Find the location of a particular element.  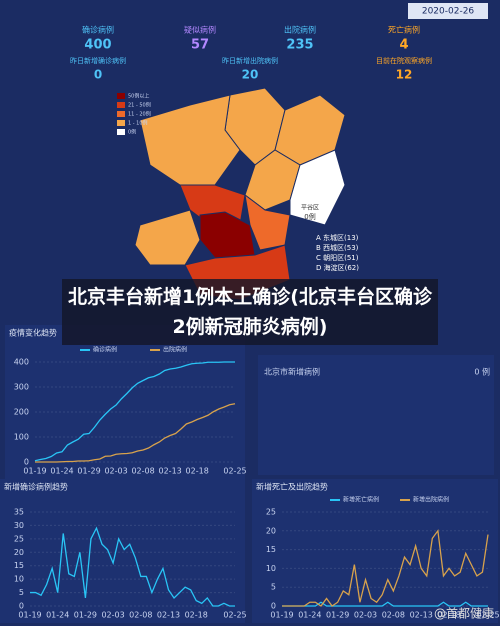

legend-label: 21 - 50例 is located at coordinates (139, 105).